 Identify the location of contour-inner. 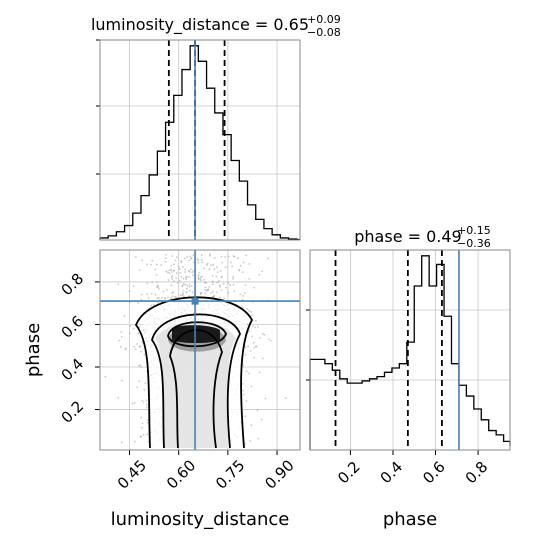
(197, 334).